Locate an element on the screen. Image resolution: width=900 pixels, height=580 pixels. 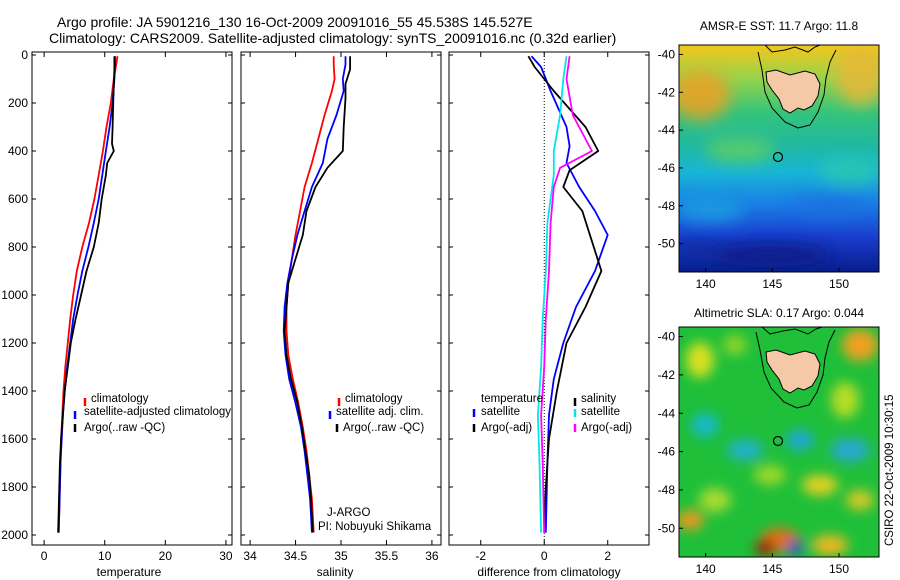
x-tick-label: 36 is located at coordinates (432, 556).